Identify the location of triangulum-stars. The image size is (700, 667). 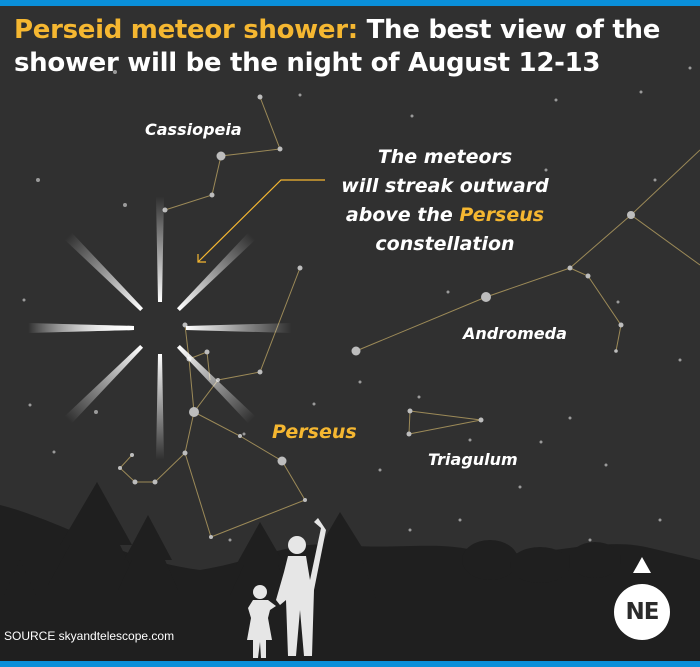
(445, 422).